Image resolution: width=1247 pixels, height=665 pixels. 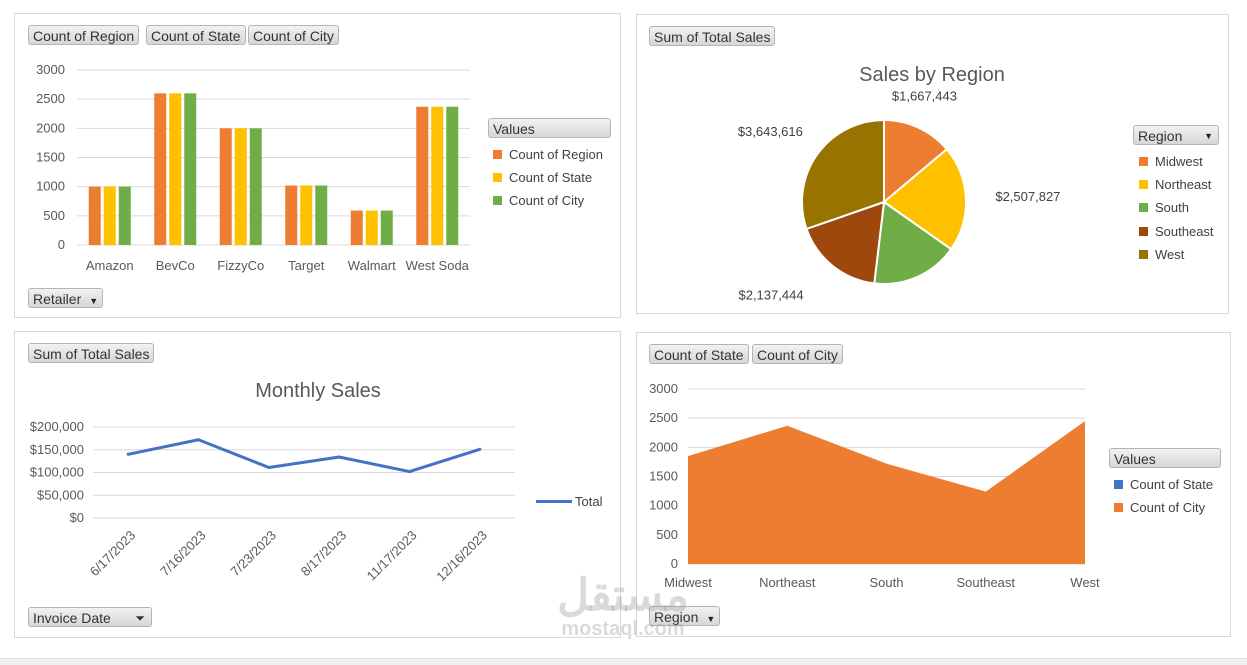 I want to click on data-label: $2,060,336, so click(x=922, y=303).